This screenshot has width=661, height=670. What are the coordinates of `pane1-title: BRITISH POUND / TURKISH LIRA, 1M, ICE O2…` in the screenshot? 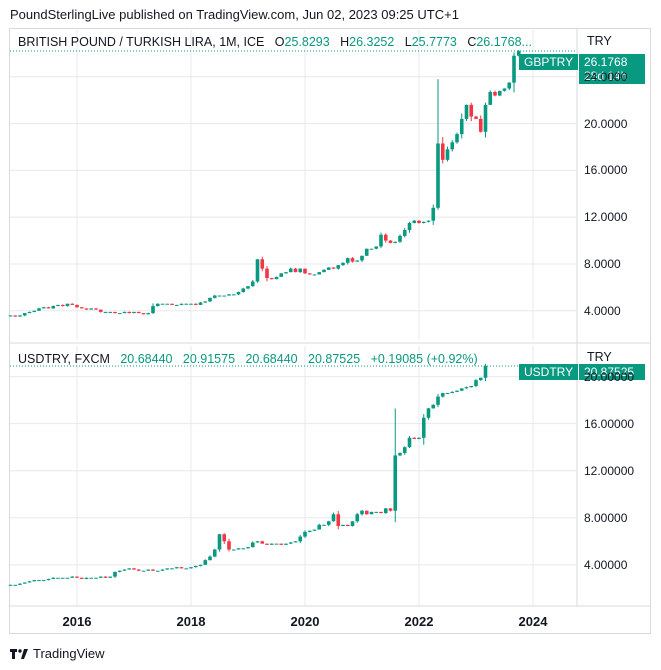 It's located at (275, 42).